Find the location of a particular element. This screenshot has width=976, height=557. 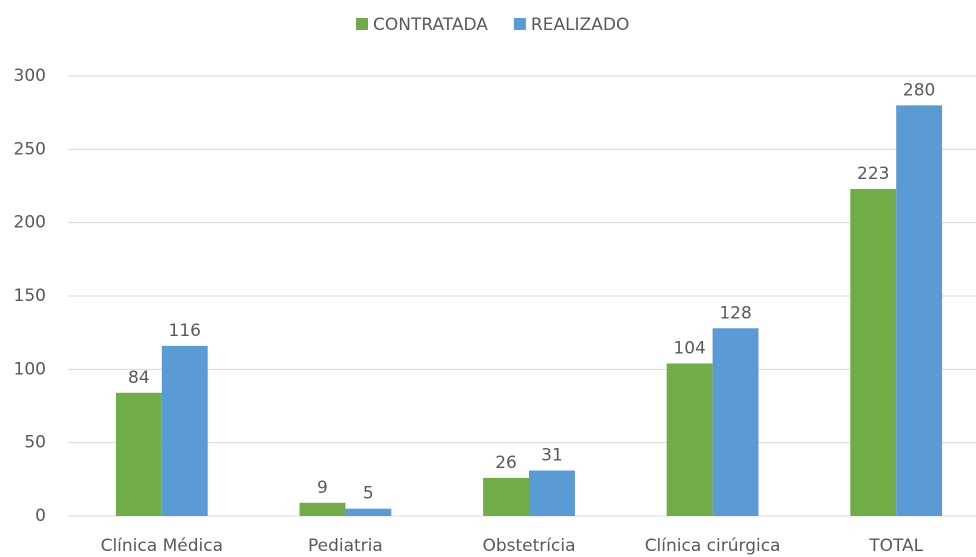

value-label: 128 is located at coordinates (735, 313).